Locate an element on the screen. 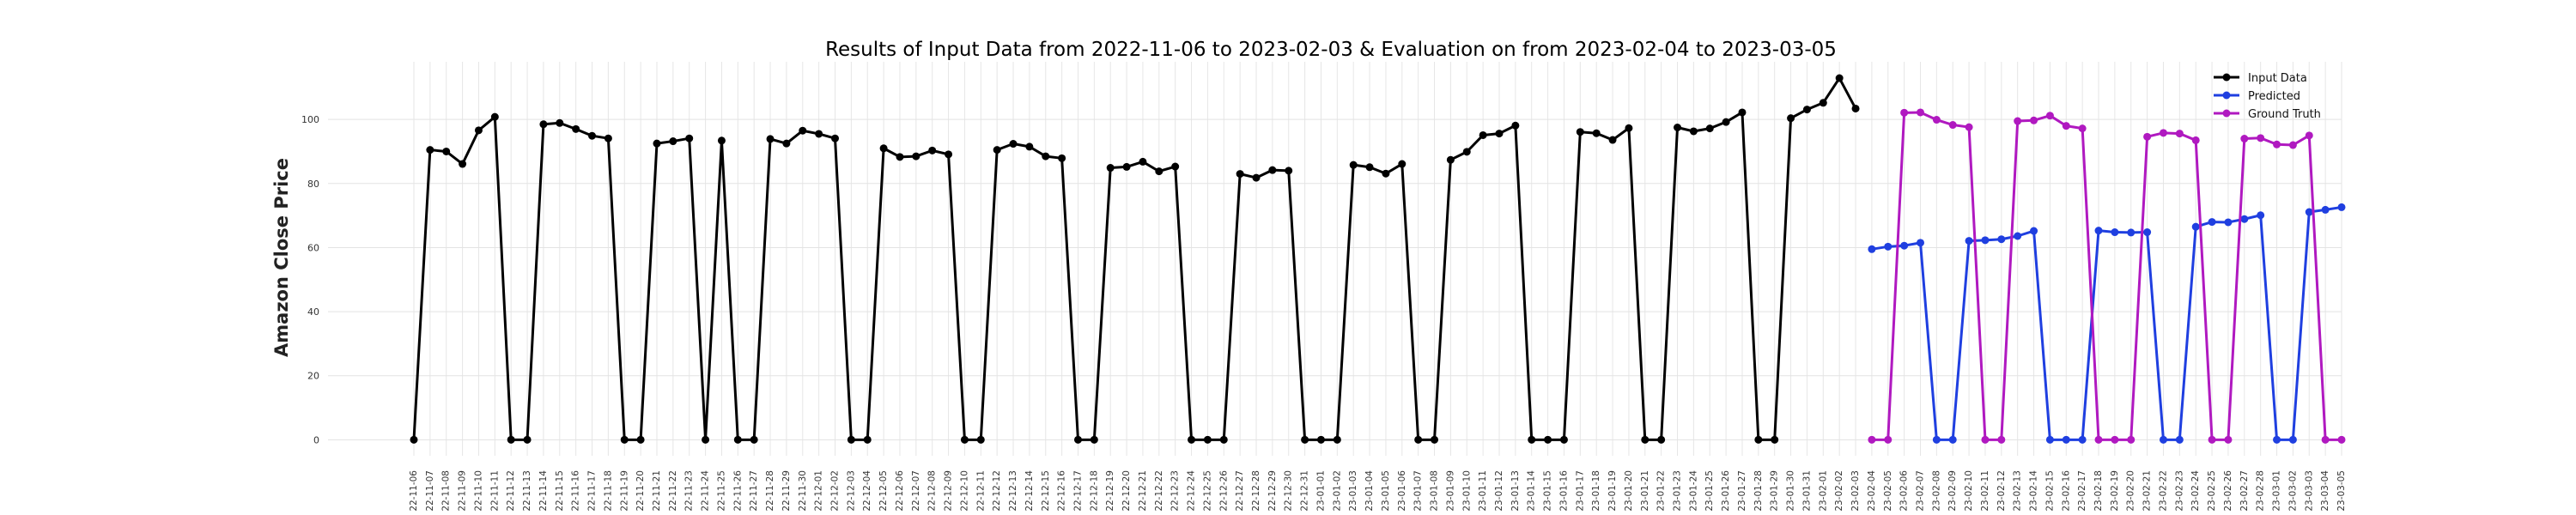 The width and height of the screenshot is (2576, 515). x-tick-label: 22-12-03 is located at coordinates (851, 491).